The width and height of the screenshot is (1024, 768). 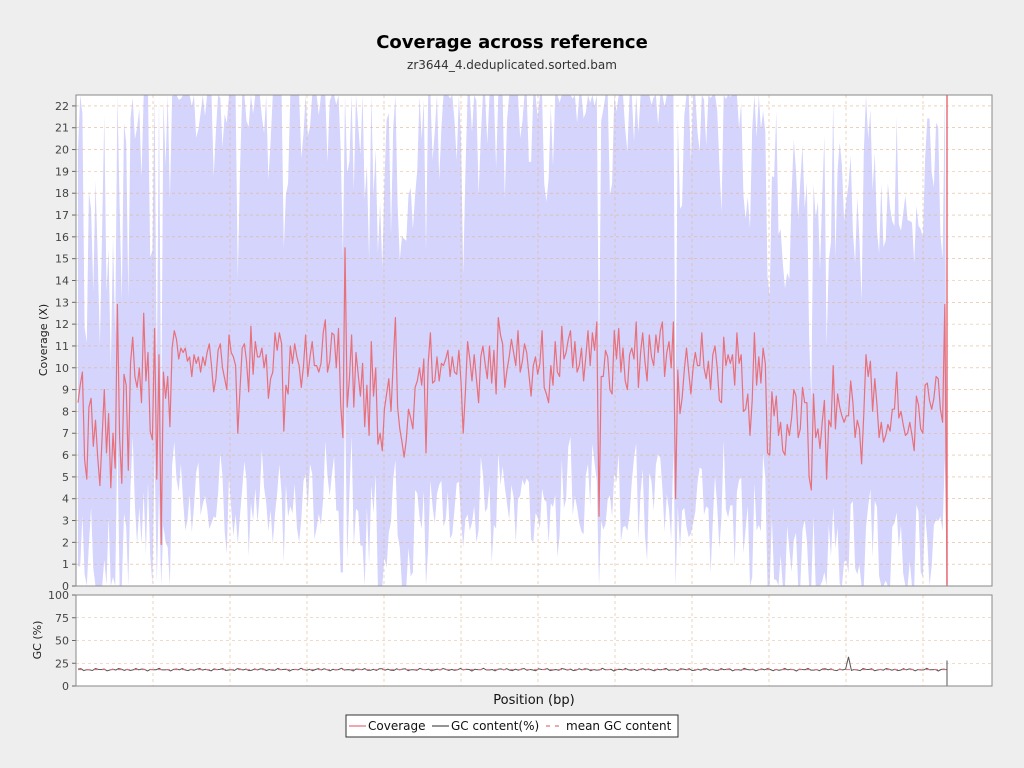 I want to click on coverage-y-tick-label: 19, so click(x=62, y=171).